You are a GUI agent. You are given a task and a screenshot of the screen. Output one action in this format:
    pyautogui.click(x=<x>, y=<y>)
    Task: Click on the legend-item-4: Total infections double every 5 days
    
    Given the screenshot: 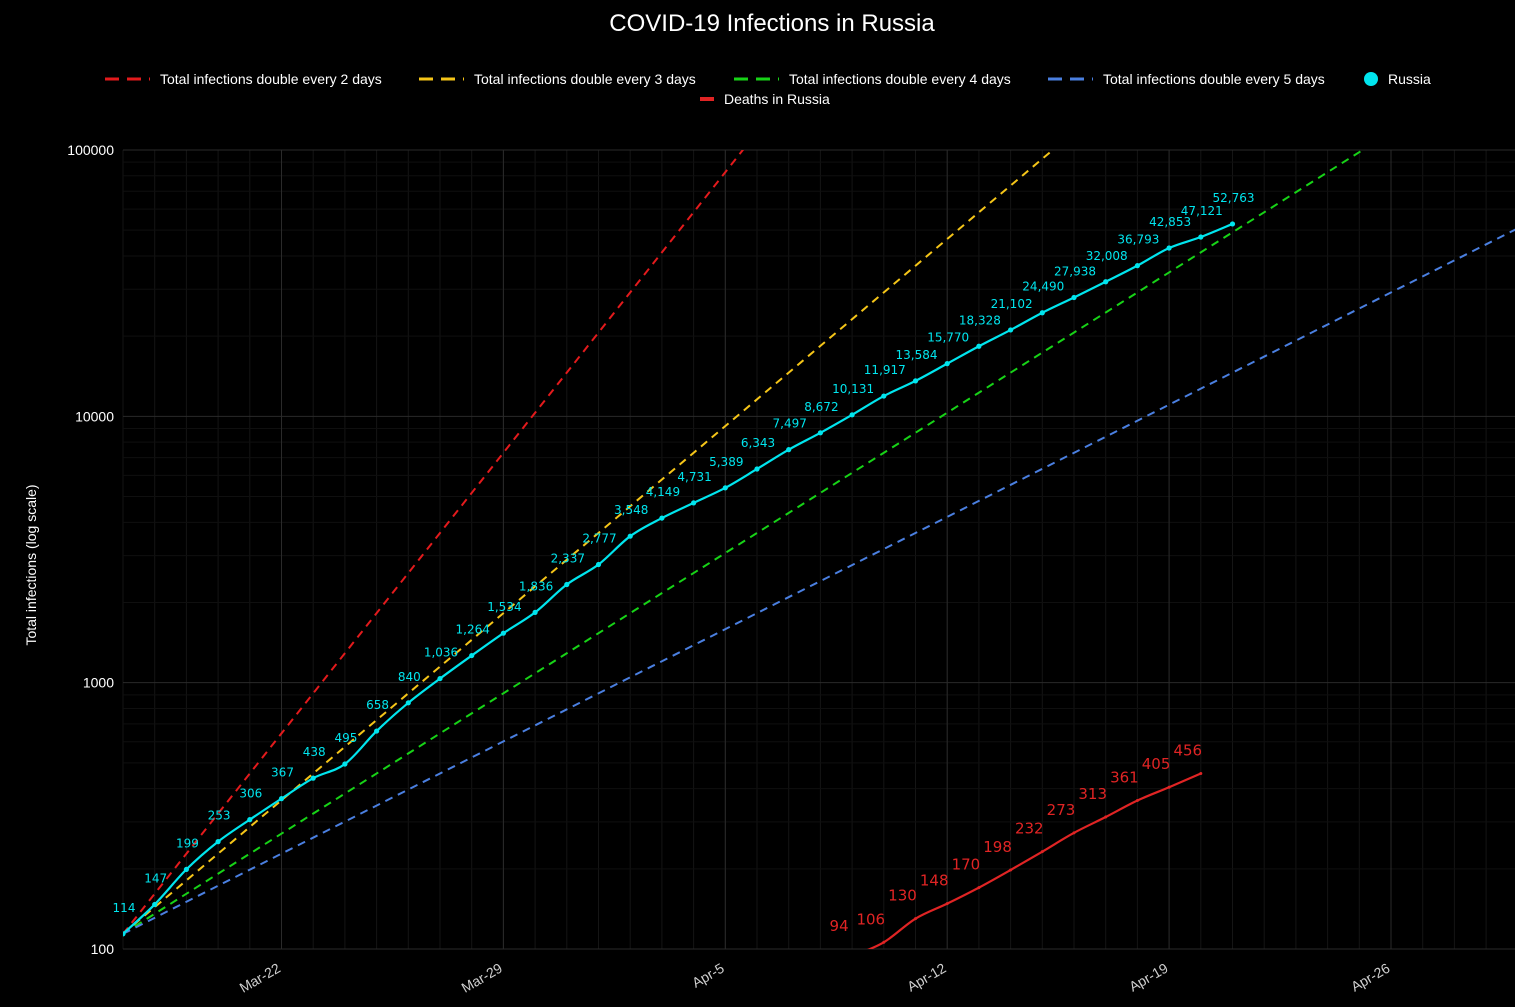 What is the action you would take?
    pyautogui.click(x=1186, y=79)
    